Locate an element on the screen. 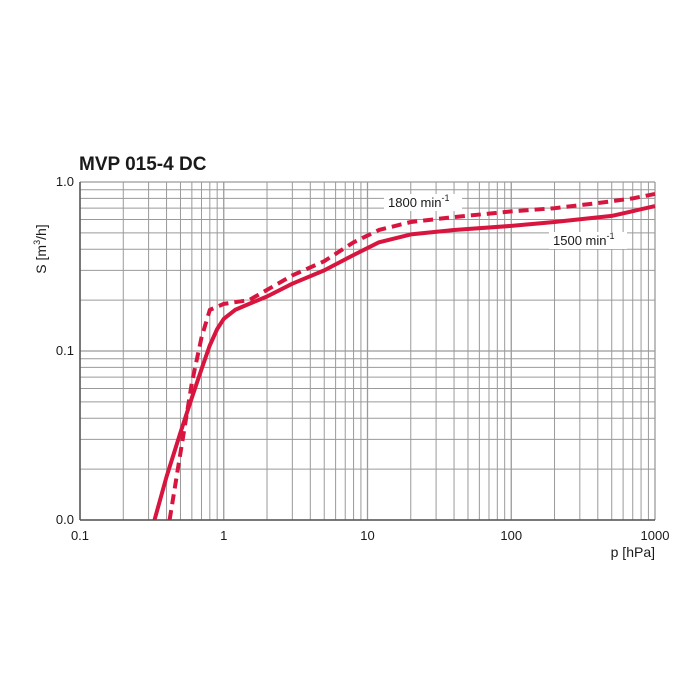 The image size is (700, 700). y-axis-label-sup: 3 is located at coordinates (37, 242).